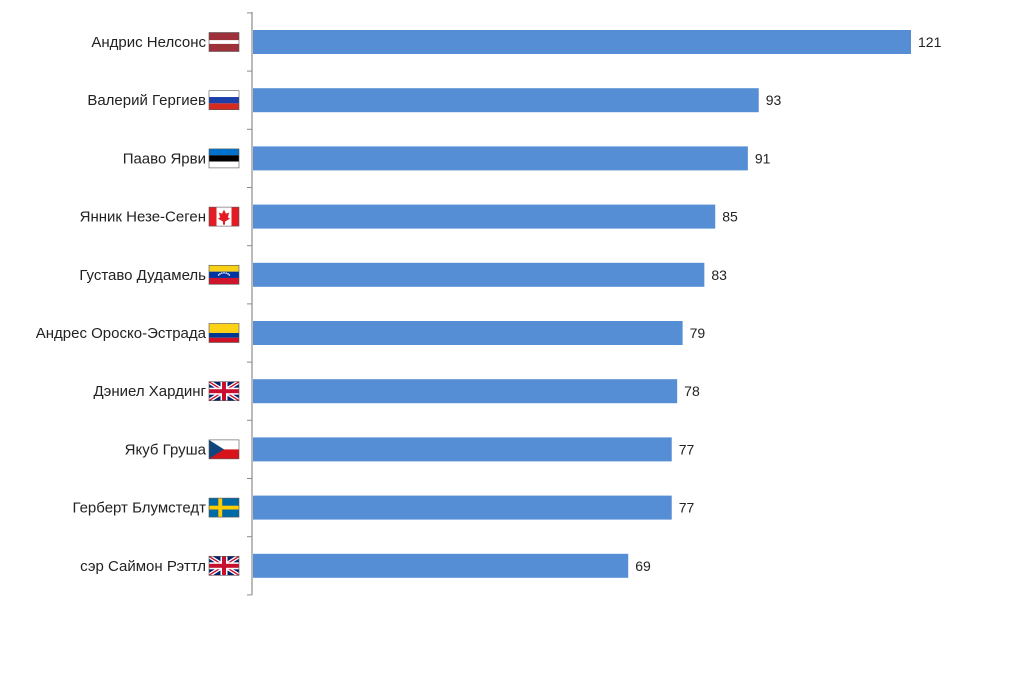 The width and height of the screenshot is (1024, 682). Describe the element at coordinates (719, 275) in the screenshot. I see `bar-value-label: 83` at that location.